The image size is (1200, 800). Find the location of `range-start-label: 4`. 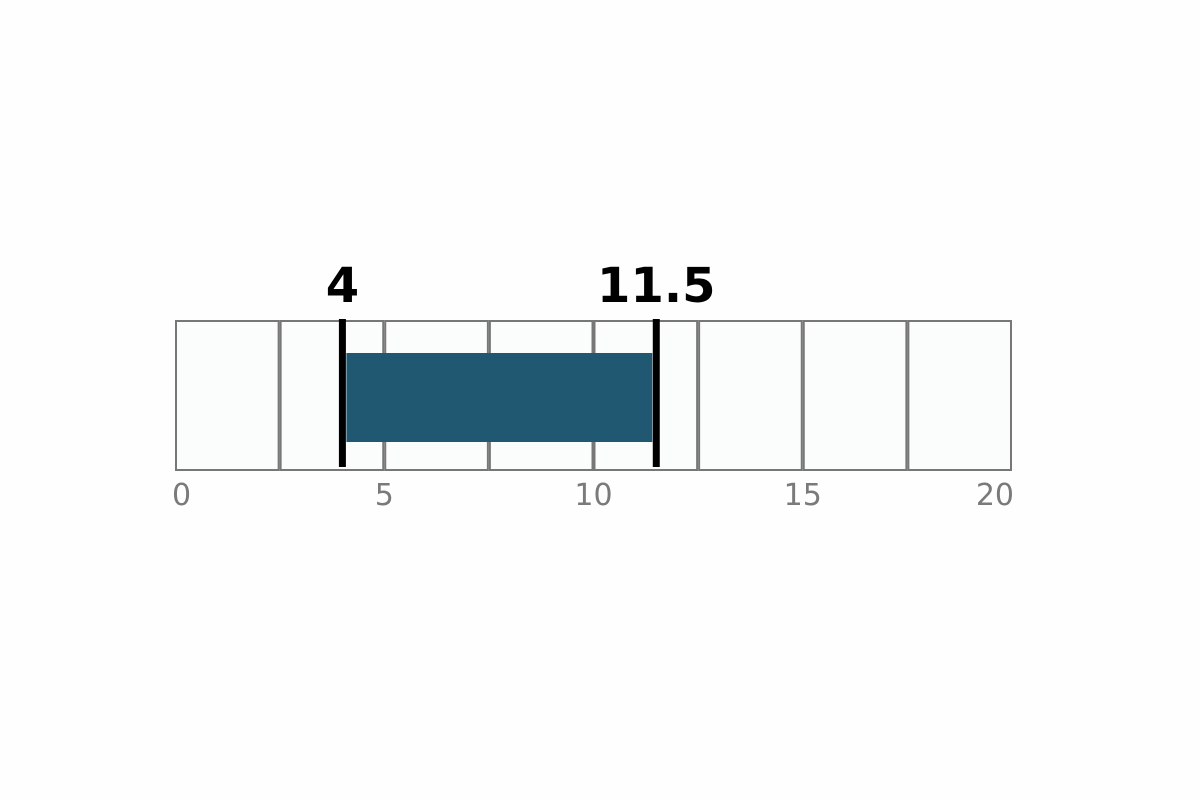

range-start-label: 4 is located at coordinates (342, 286).